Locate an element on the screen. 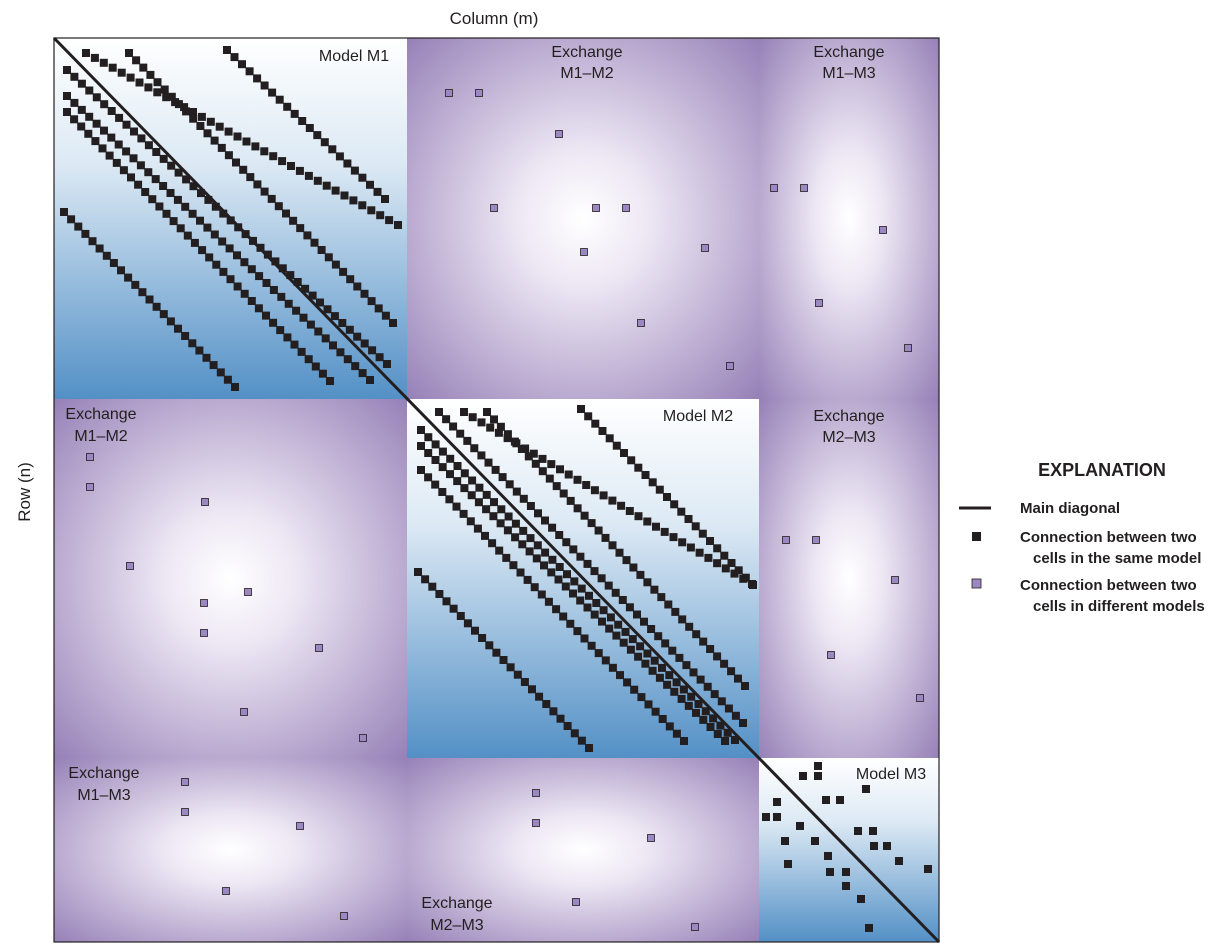 Image resolution: width=1229 pixels, height=951 pixels. exchange-m1-m3-block-bottom is located at coordinates (230, 850).